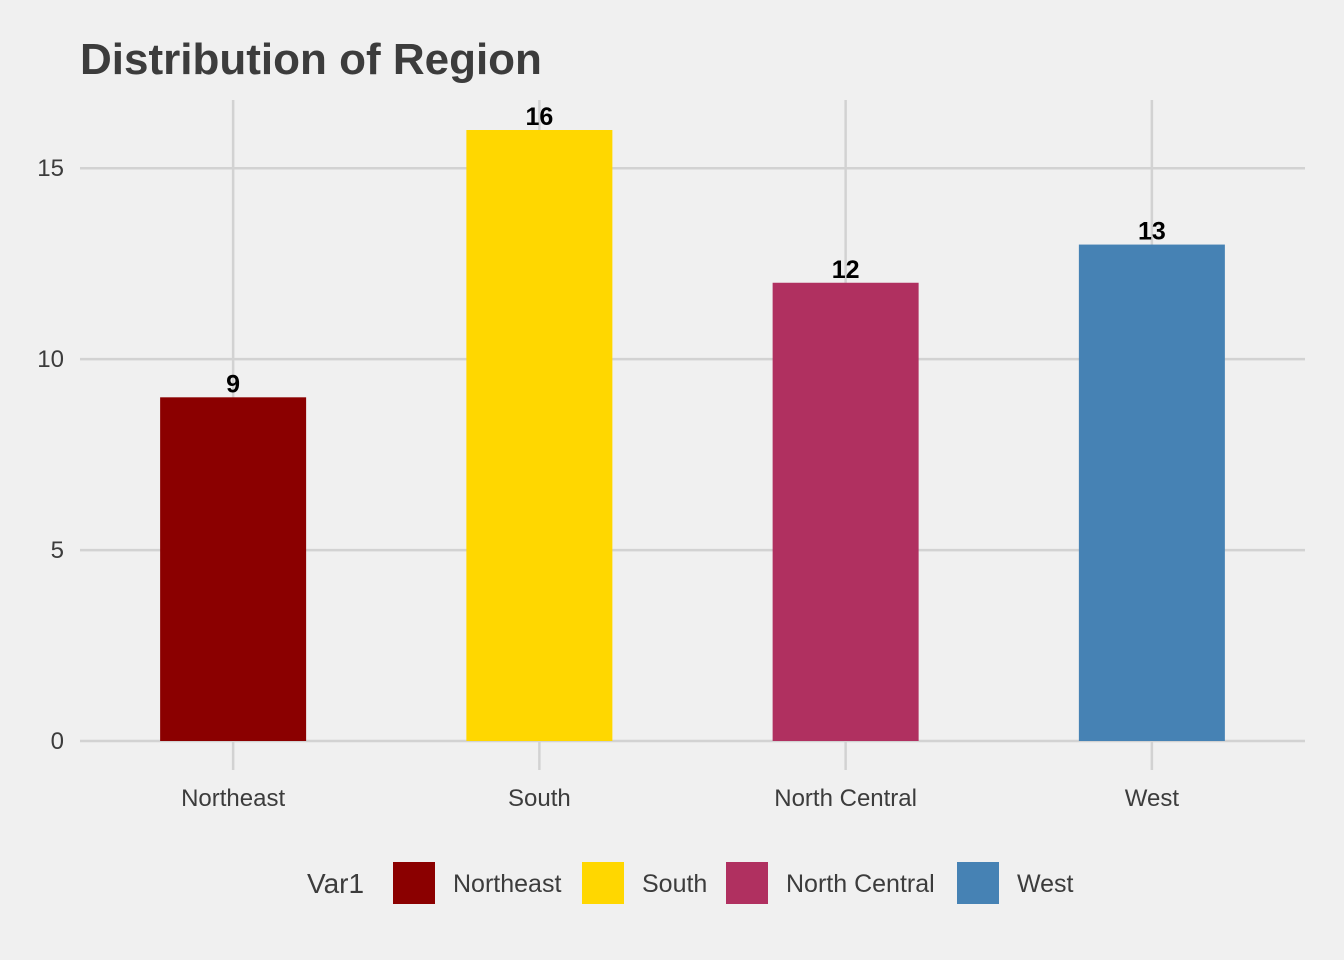 The image size is (1344, 960). Describe the element at coordinates (860, 884) in the screenshot. I see `legend-label: North Central` at that location.